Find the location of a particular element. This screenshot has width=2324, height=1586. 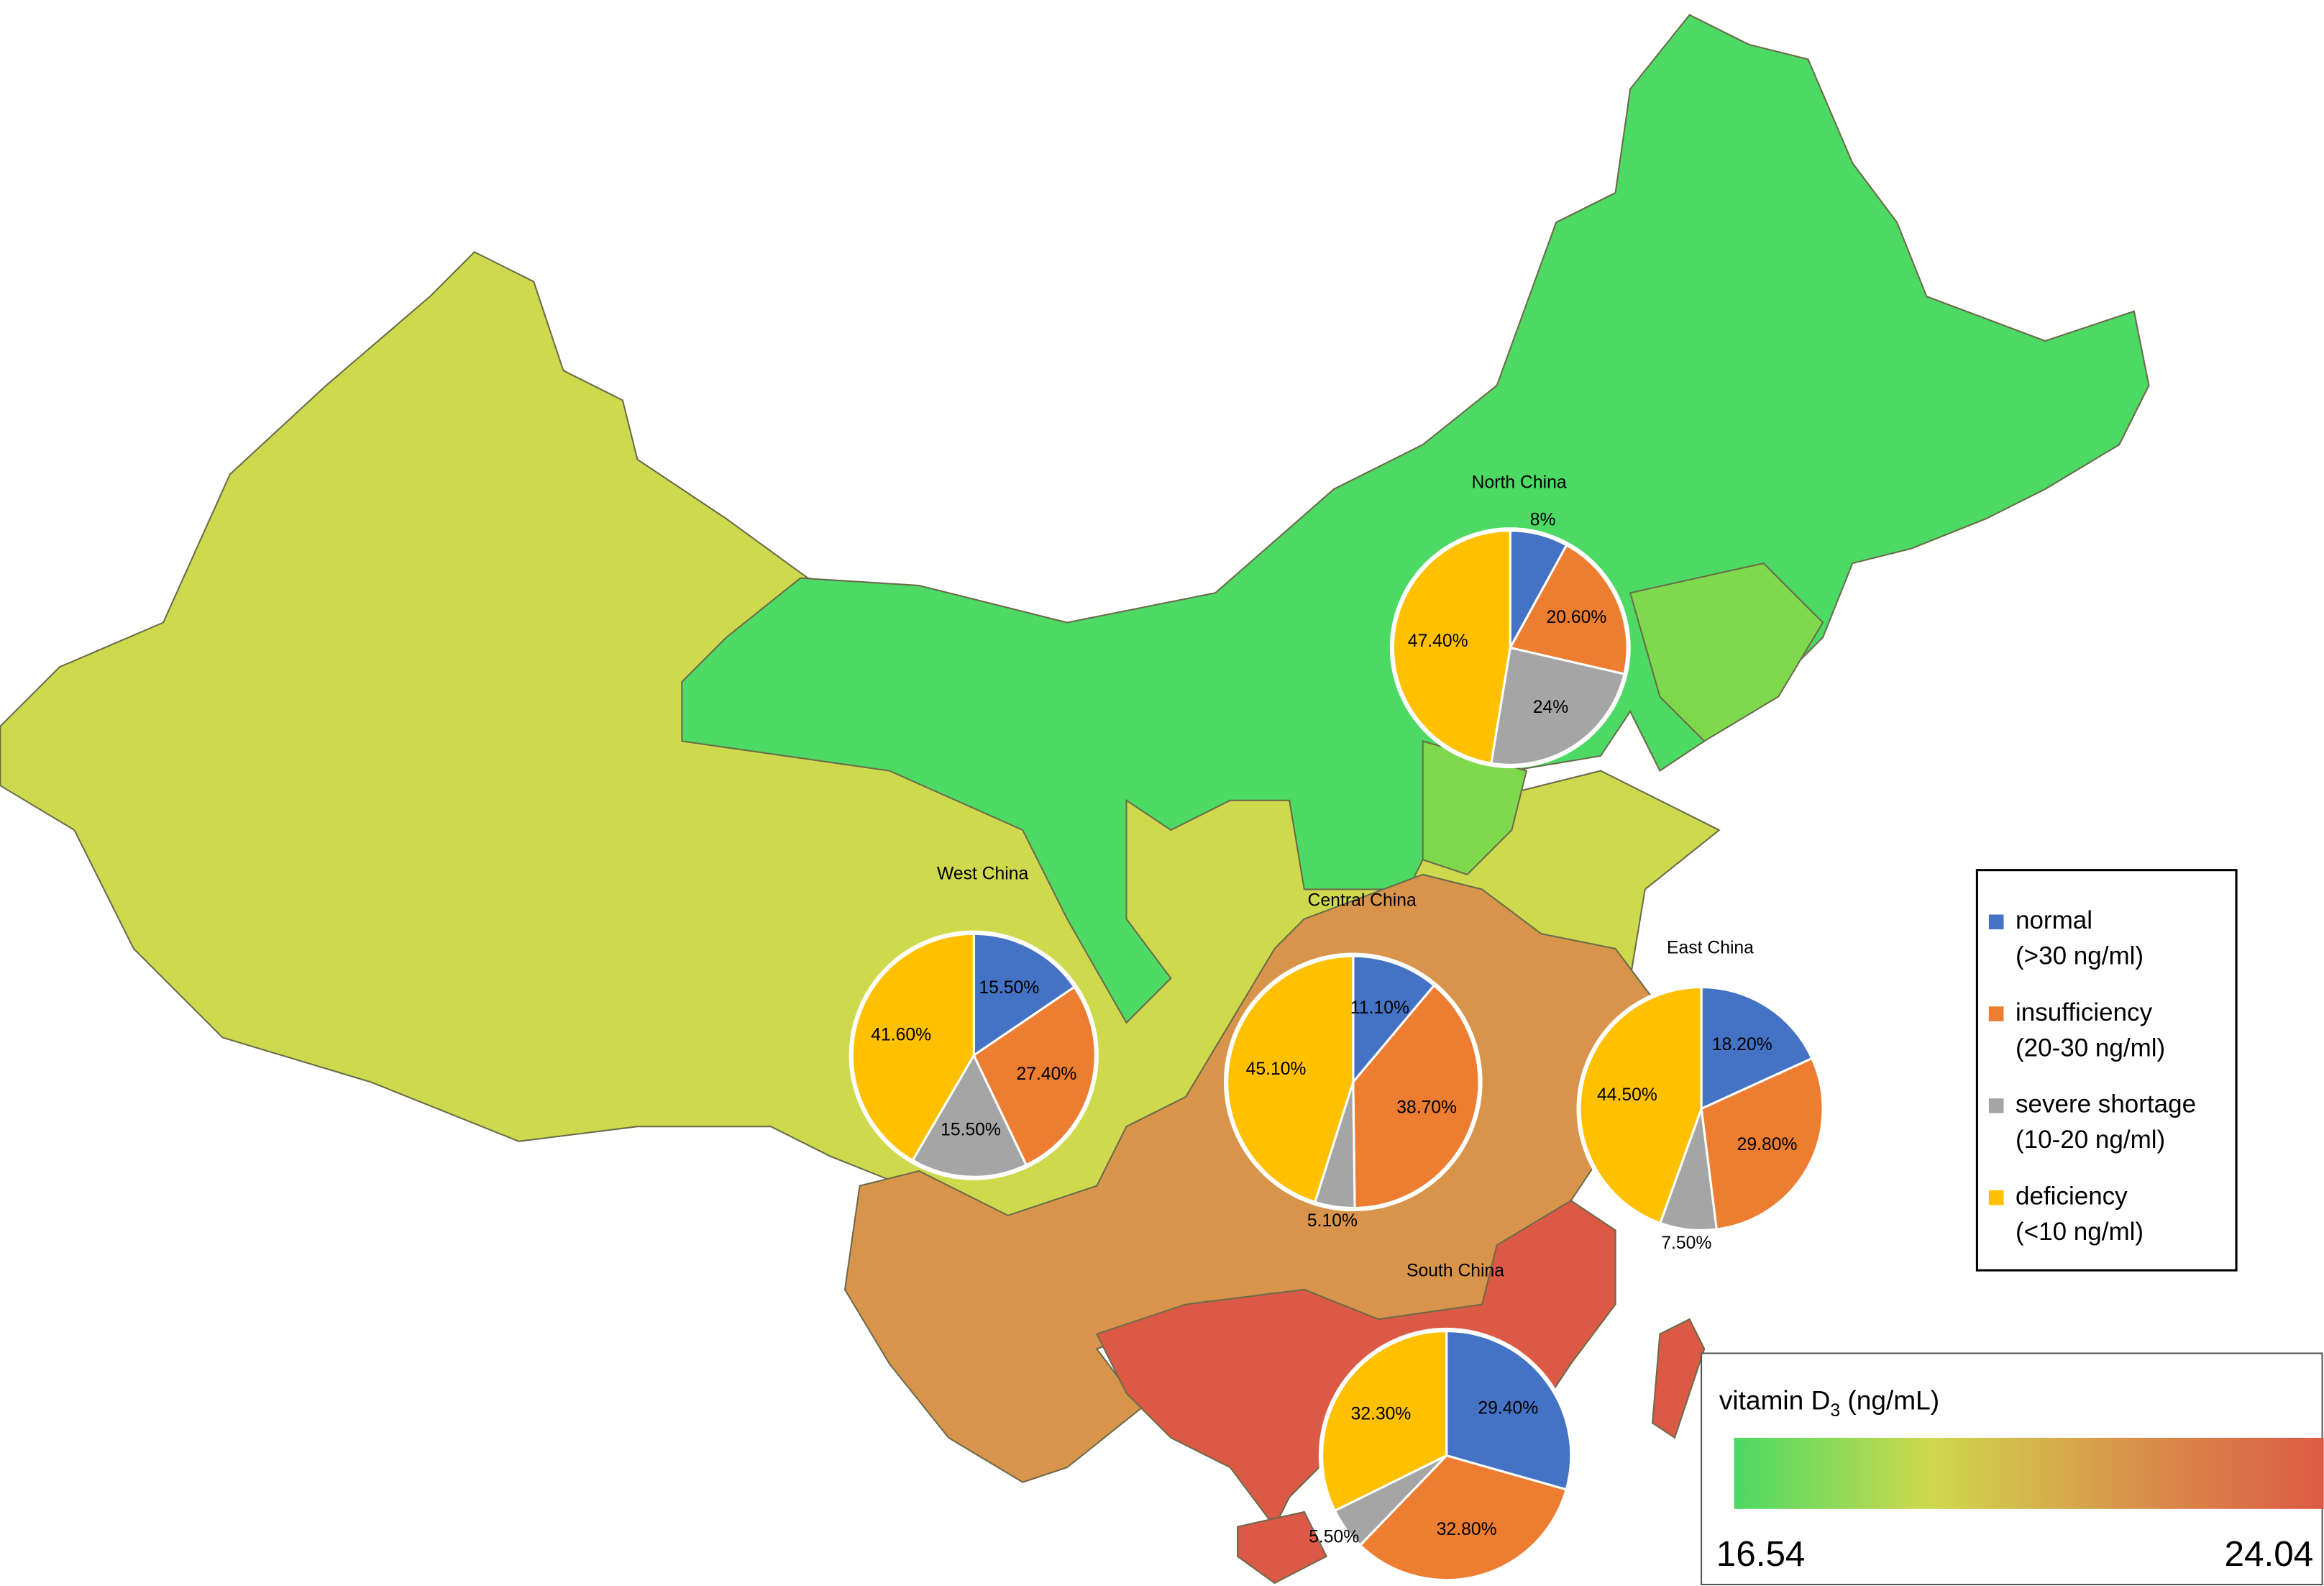

pie-label: 41.60% is located at coordinates (901, 1034).